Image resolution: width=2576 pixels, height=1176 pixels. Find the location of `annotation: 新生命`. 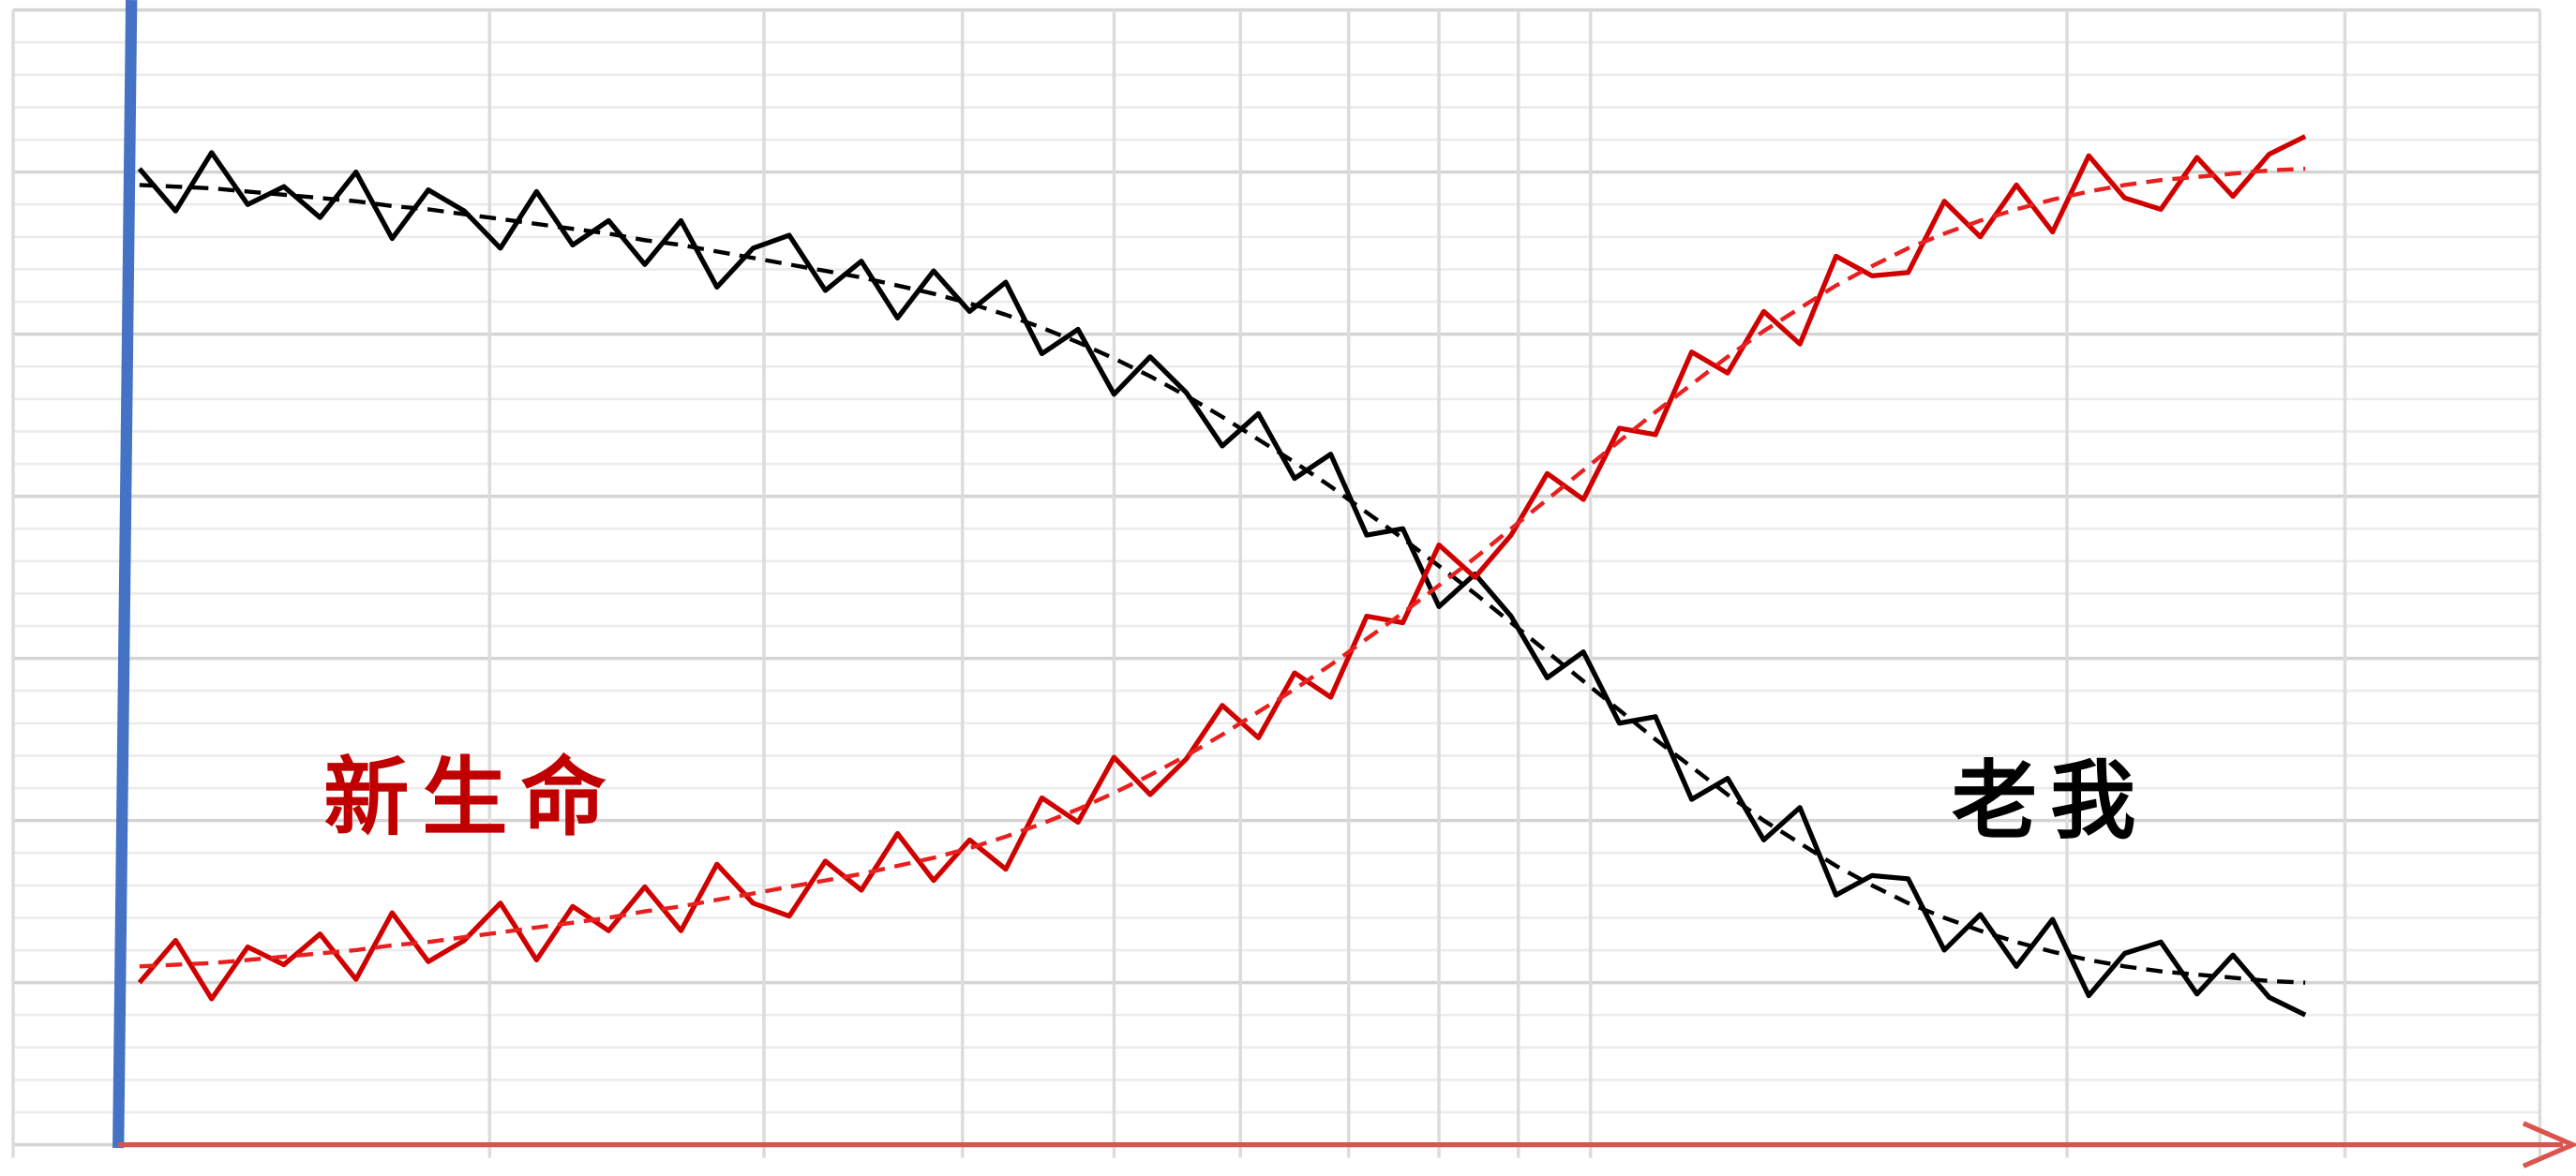

annotation: 新生命 is located at coordinates (471, 798).